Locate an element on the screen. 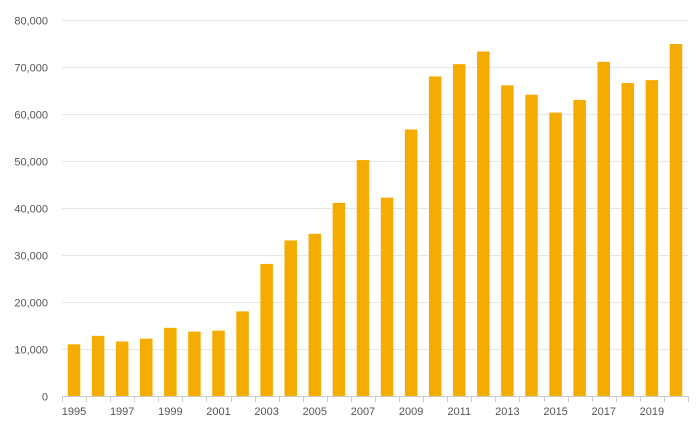 This screenshot has width=700, height=438. bar-2016 is located at coordinates (579, 248).